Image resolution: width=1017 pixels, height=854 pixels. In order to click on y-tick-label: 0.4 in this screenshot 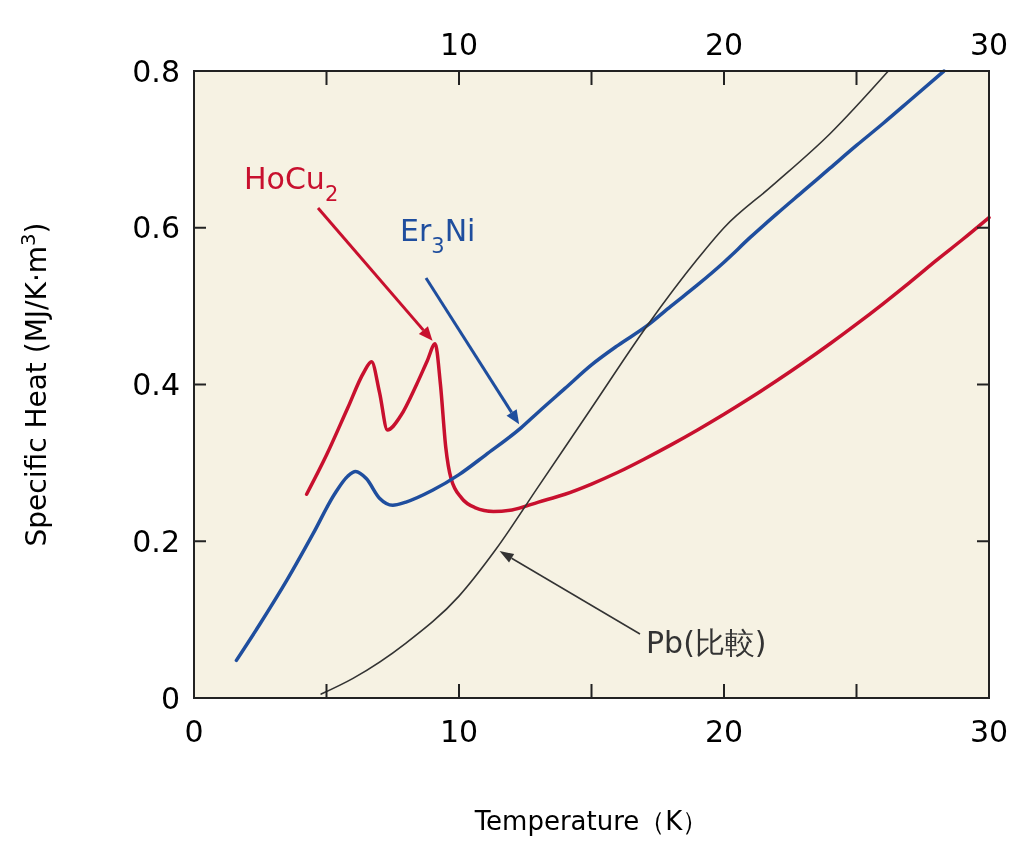, I will do `click(156, 384)`.